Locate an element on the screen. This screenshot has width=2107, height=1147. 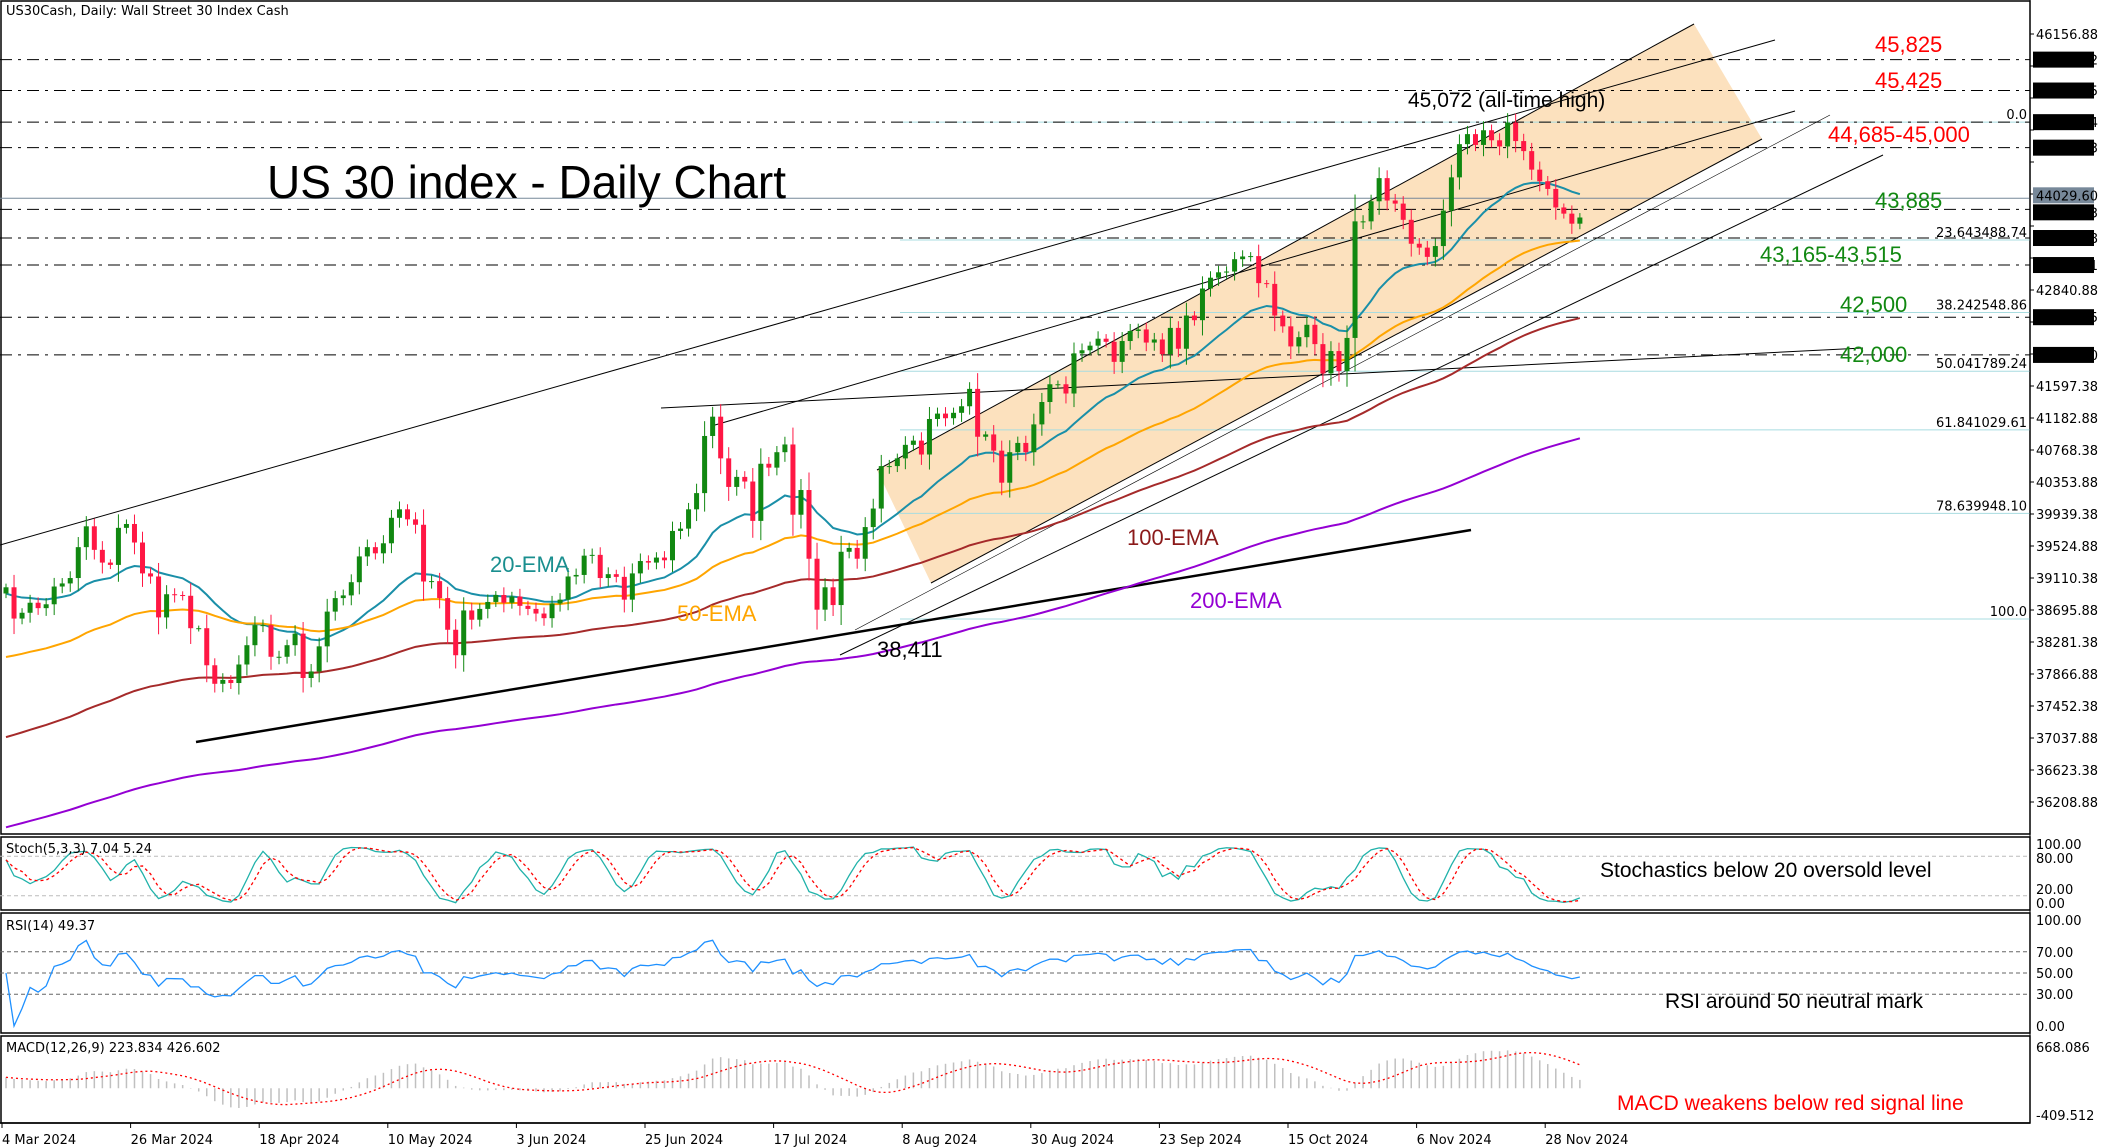
rsi-label: RSI(14) 49.37 is located at coordinates (50, 926).